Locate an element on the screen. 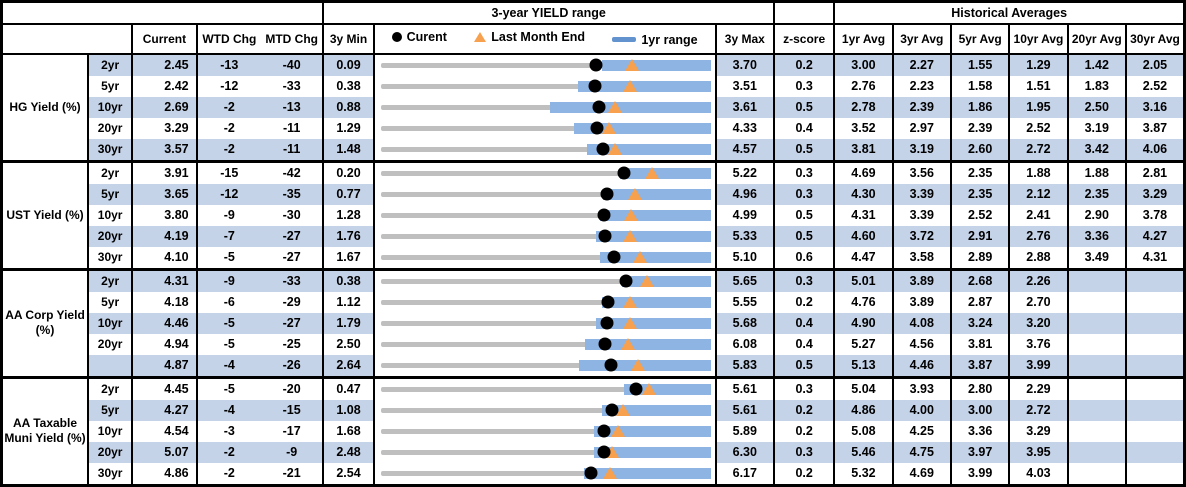  cell-avg: 2.70 is located at coordinates (1039, 302).